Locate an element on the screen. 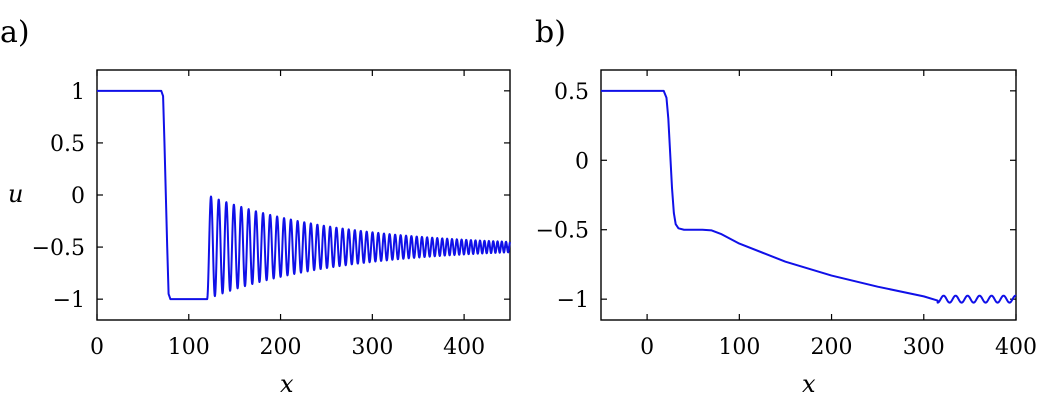  y-tick-label: 1 is located at coordinates (78, 92).